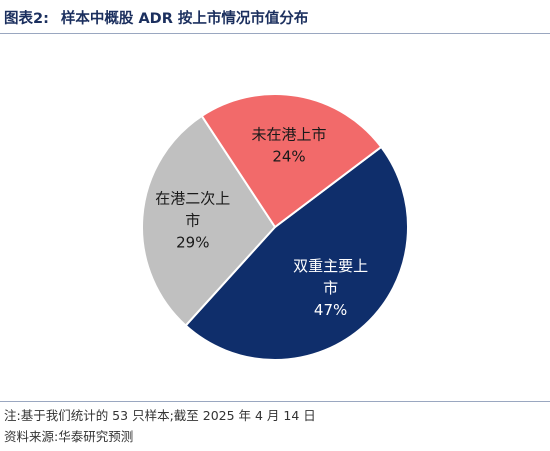  What do you see at coordinates (69, 436) in the screenshot?
I see `footnote-source: 资料来源:华泰研究预测` at bounding box center [69, 436].